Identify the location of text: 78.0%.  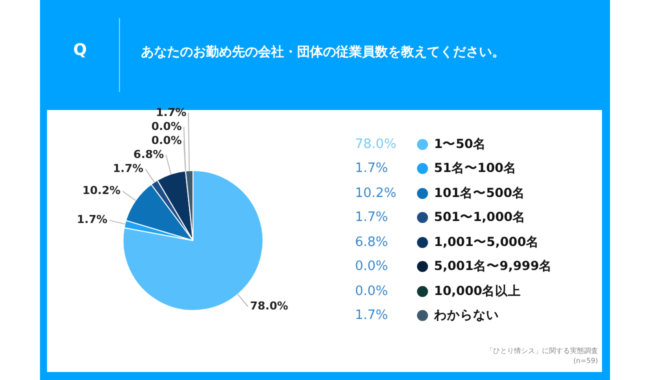
(375, 144).